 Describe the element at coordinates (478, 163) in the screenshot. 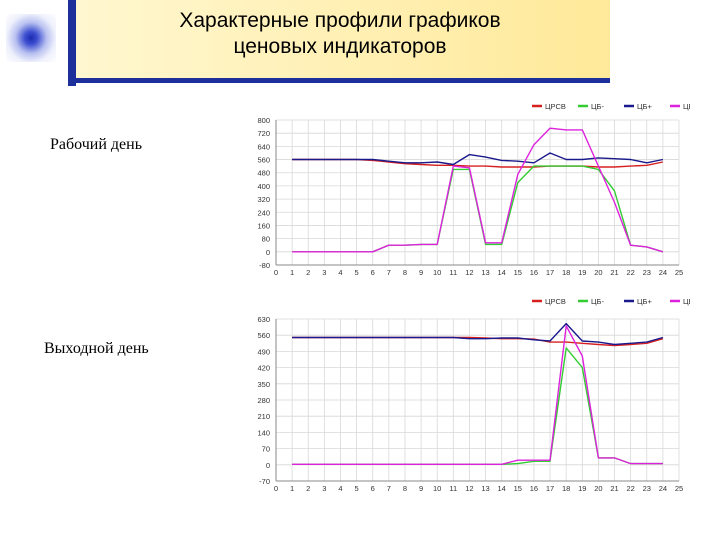

I see `series-line-ЦРСВ` at that location.